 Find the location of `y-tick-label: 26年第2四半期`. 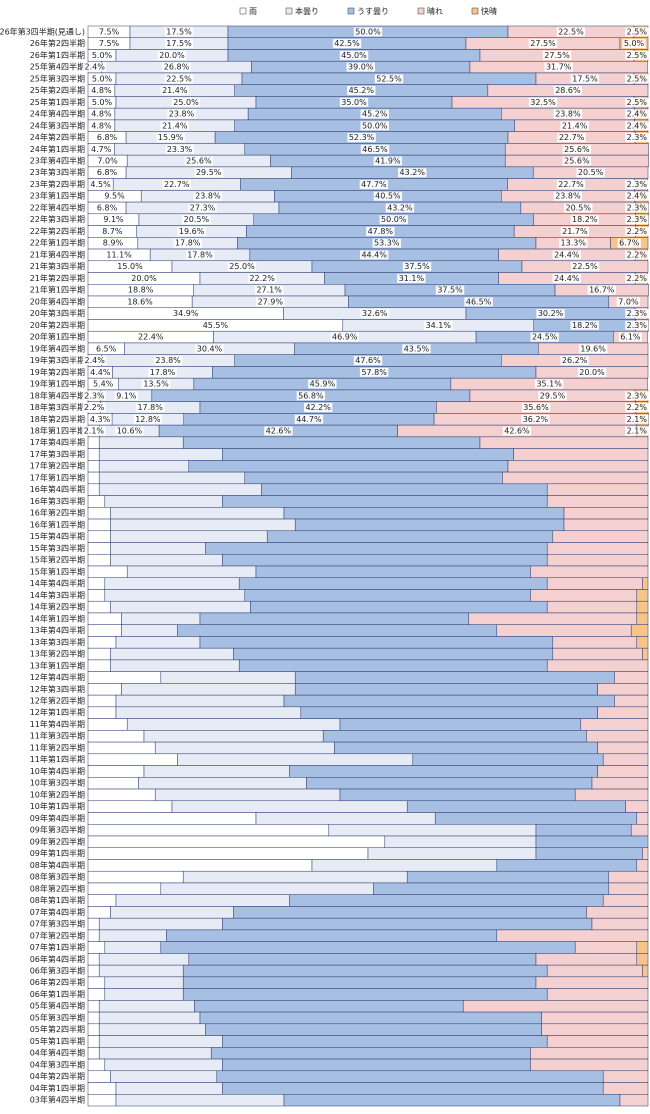

y-tick-label: 26年第2四半期 is located at coordinates (57, 43).